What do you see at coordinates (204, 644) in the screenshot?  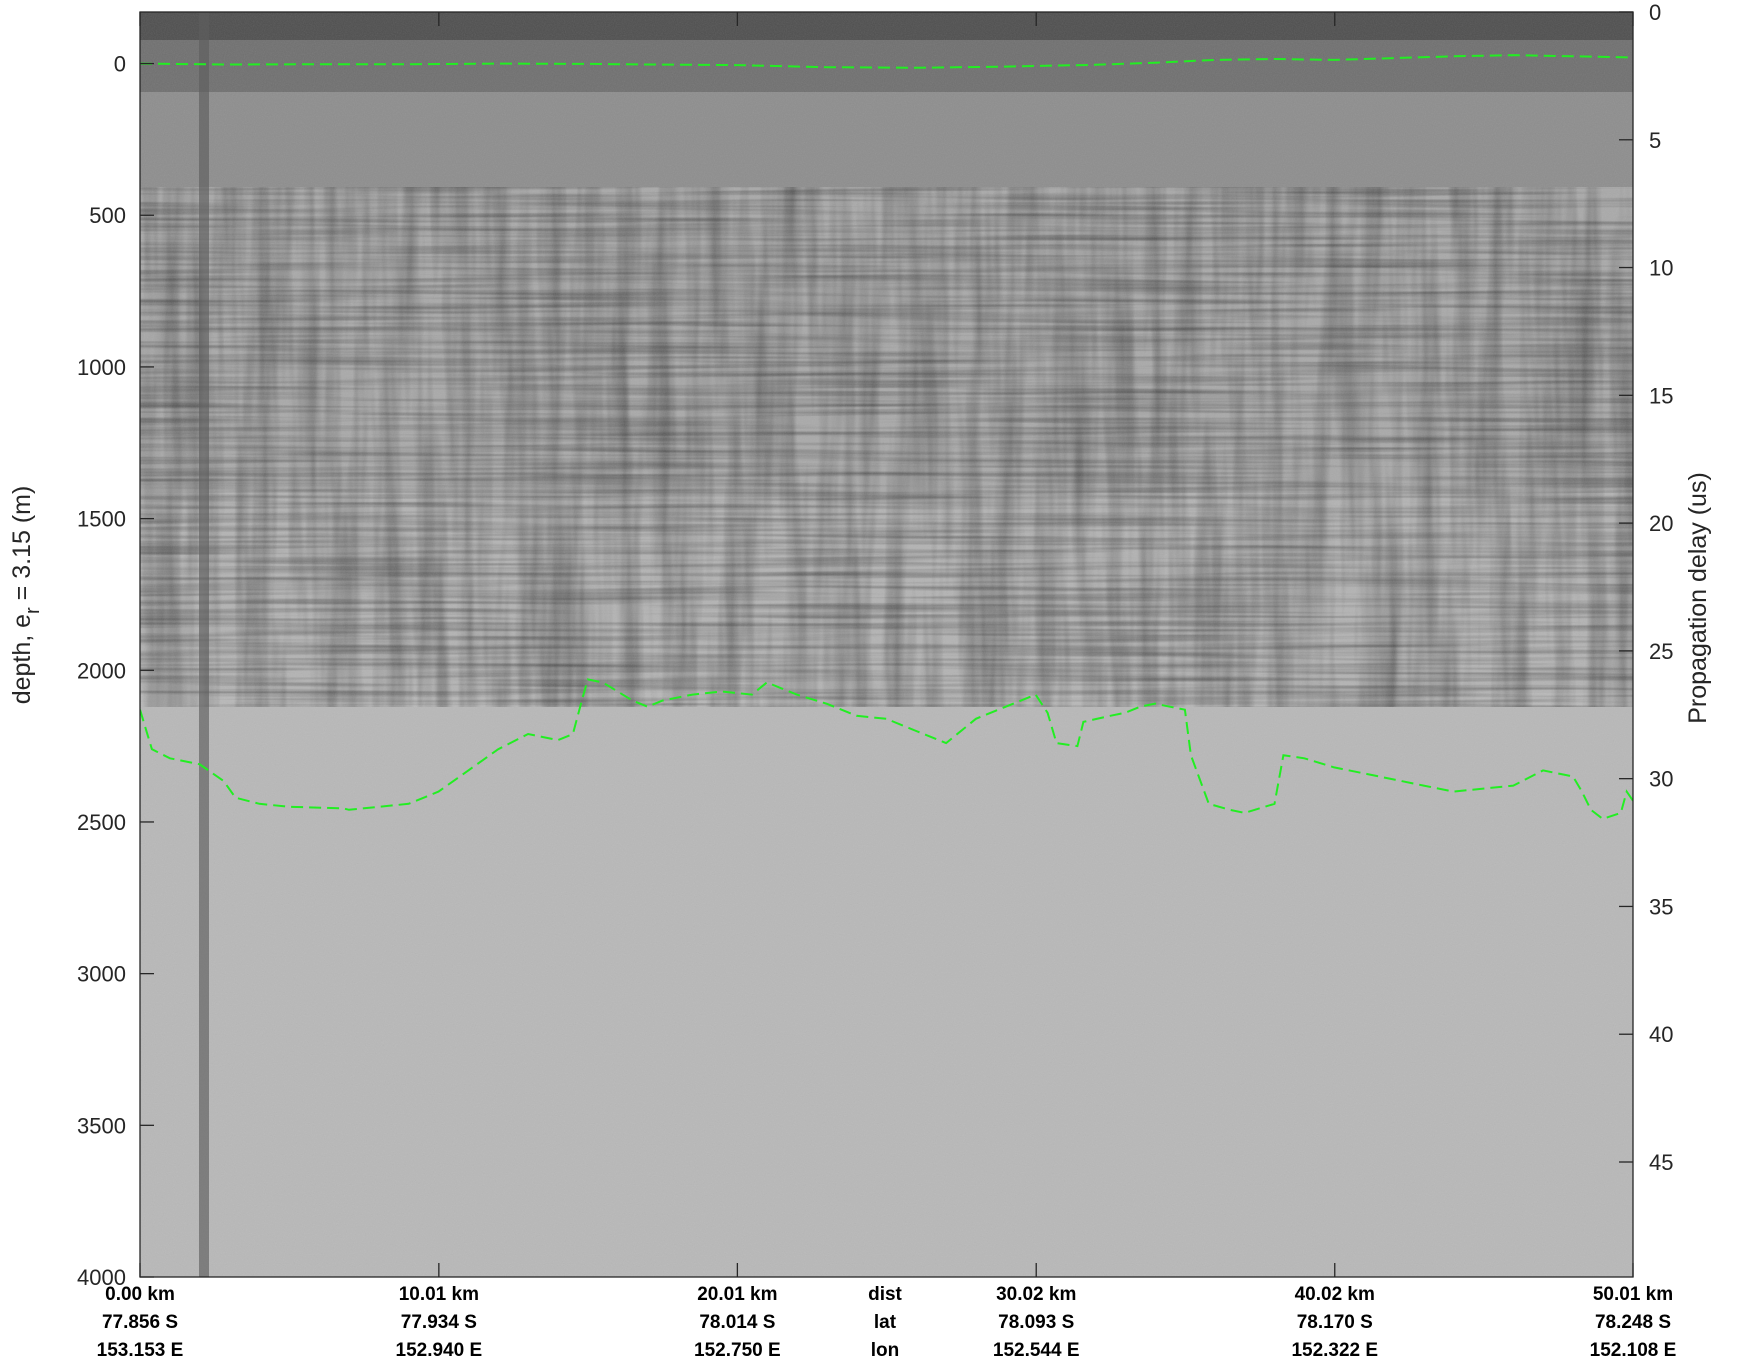 I see `vertical-artifact-stripe` at bounding box center [204, 644].